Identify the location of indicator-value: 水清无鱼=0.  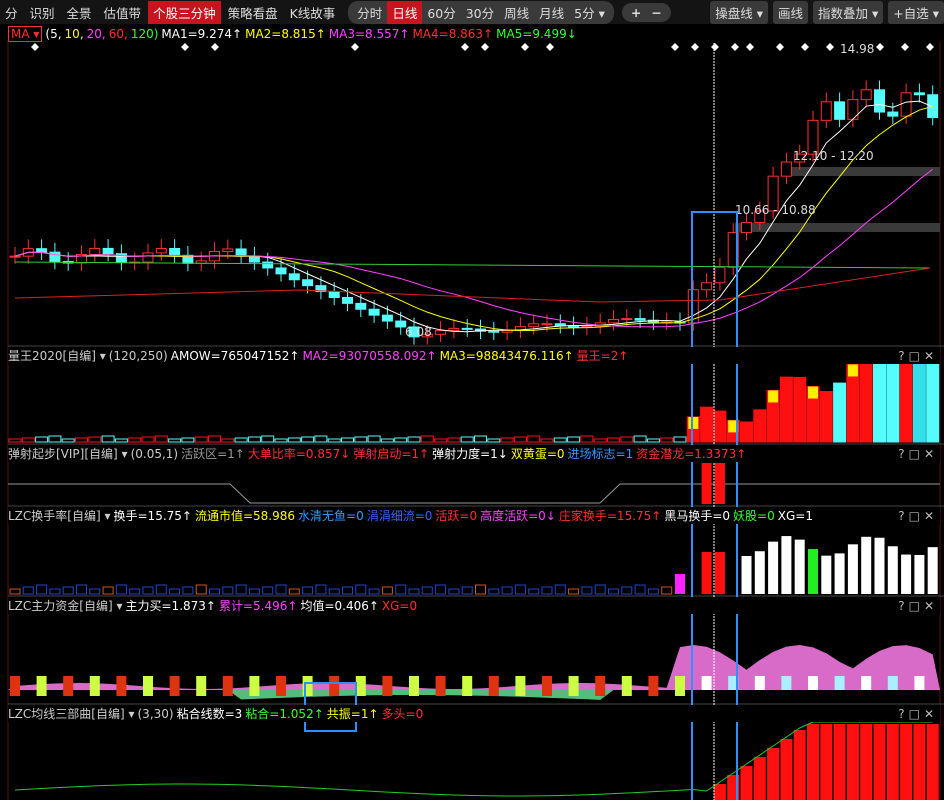
(331, 516).